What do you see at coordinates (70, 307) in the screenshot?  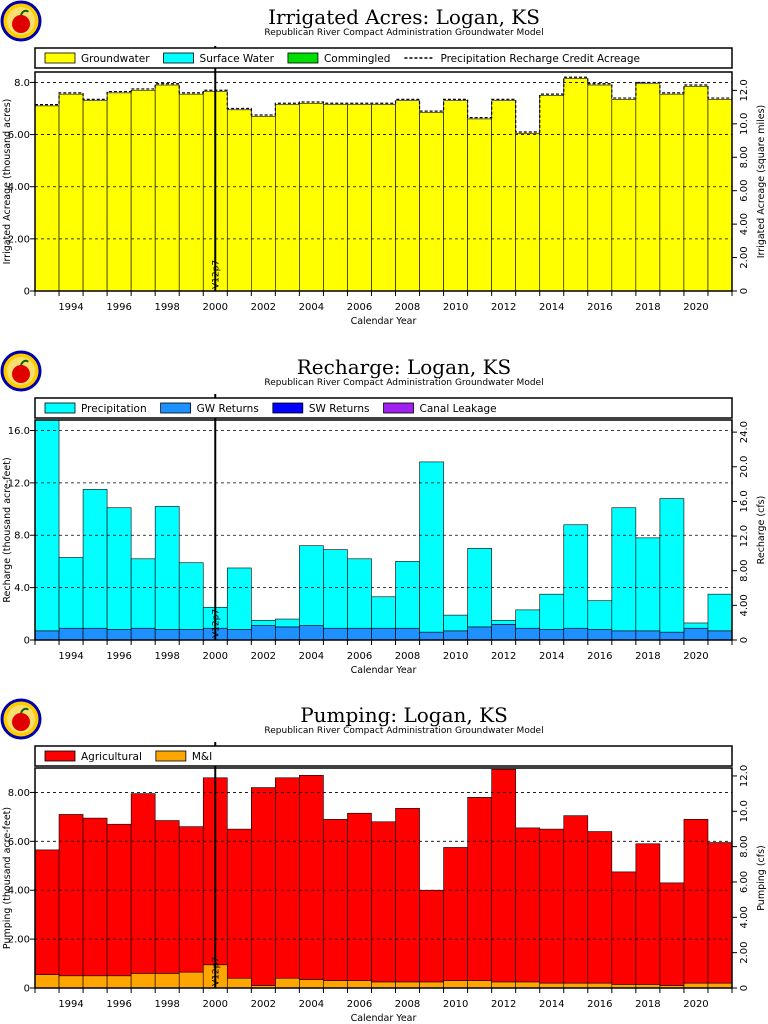 I see `x-tick-label: 1994` at bounding box center [70, 307].